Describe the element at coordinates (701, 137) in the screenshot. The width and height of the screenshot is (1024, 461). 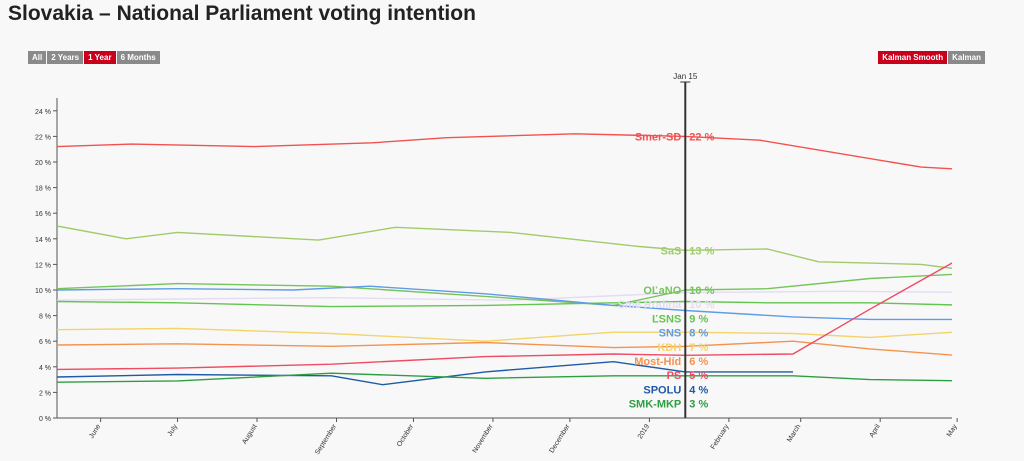
I see `series-value-smer-sd: 22 %` at that location.